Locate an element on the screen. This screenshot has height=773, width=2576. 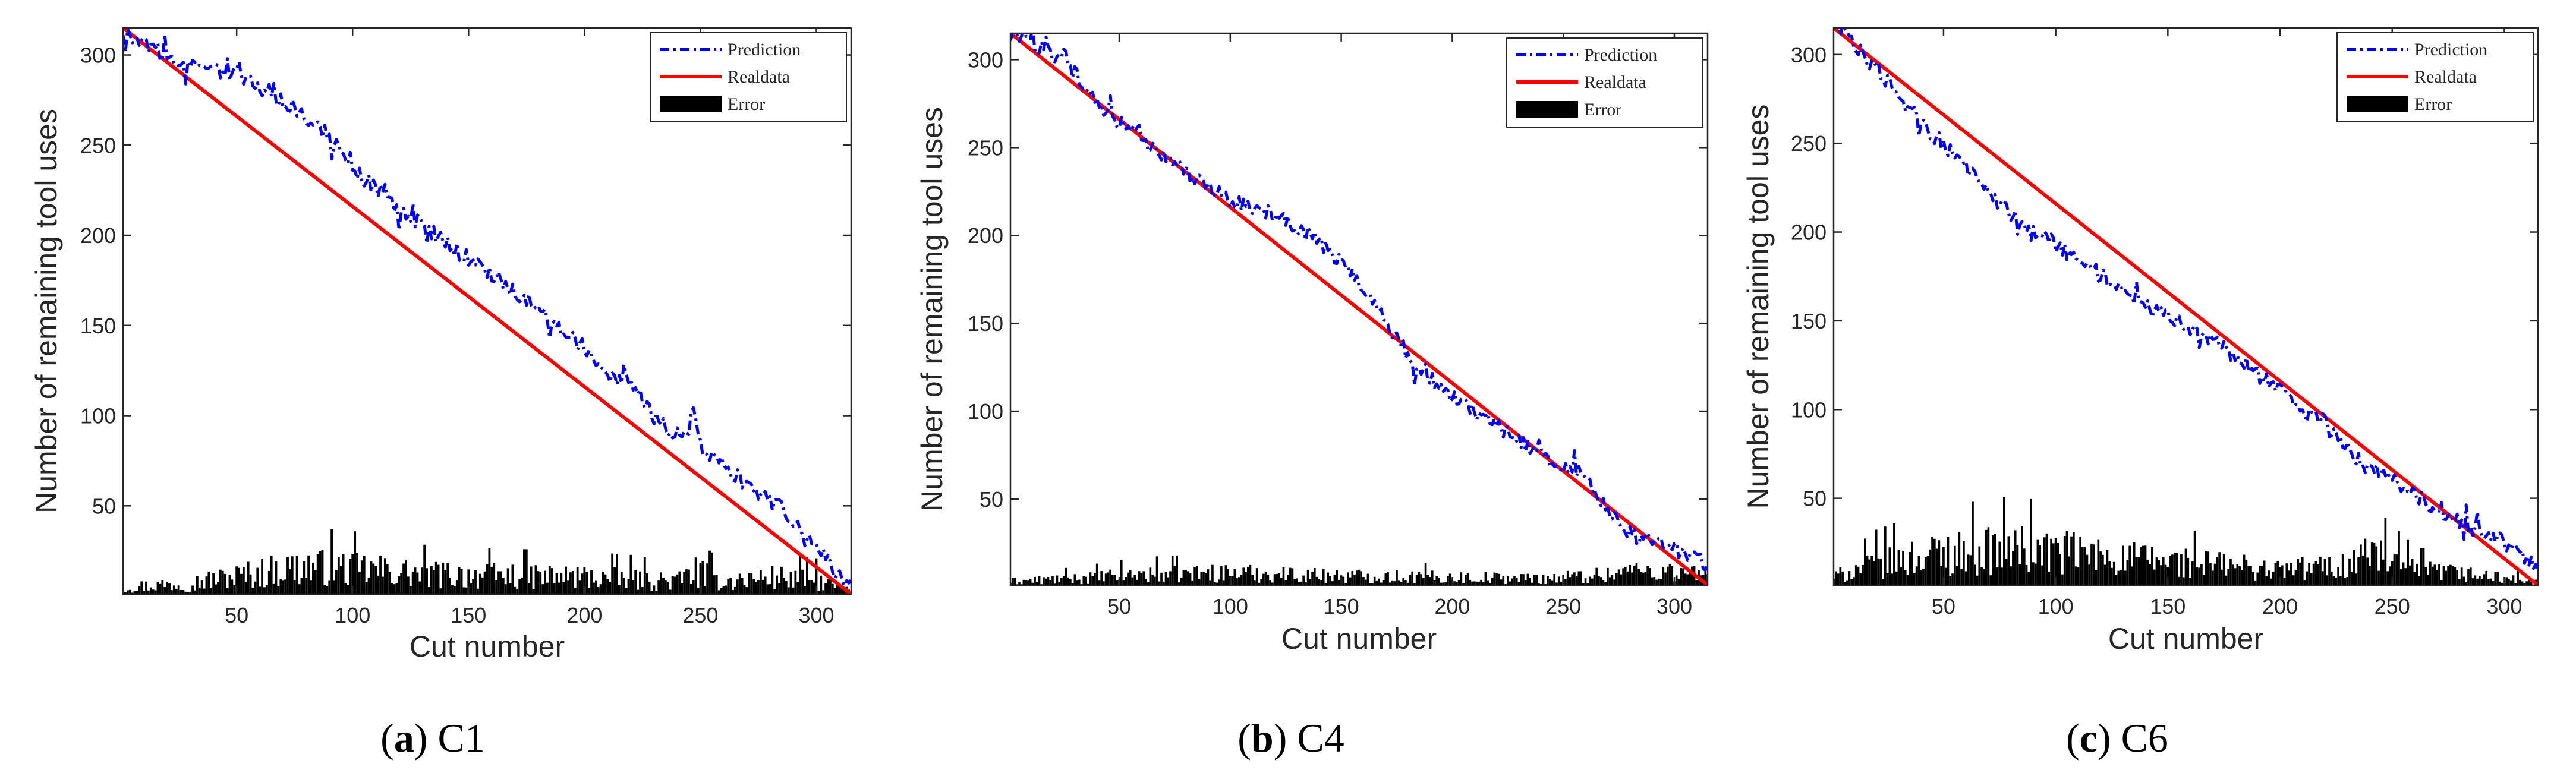
legend-label-error: Error is located at coordinates (746, 104).